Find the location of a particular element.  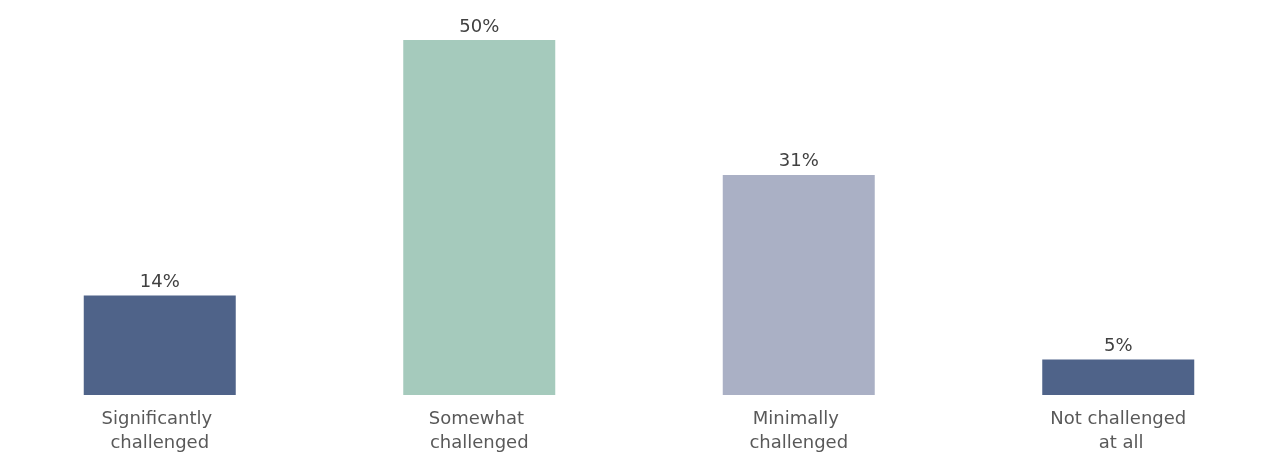

data-label: 50% is located at coordinates (479, 25).